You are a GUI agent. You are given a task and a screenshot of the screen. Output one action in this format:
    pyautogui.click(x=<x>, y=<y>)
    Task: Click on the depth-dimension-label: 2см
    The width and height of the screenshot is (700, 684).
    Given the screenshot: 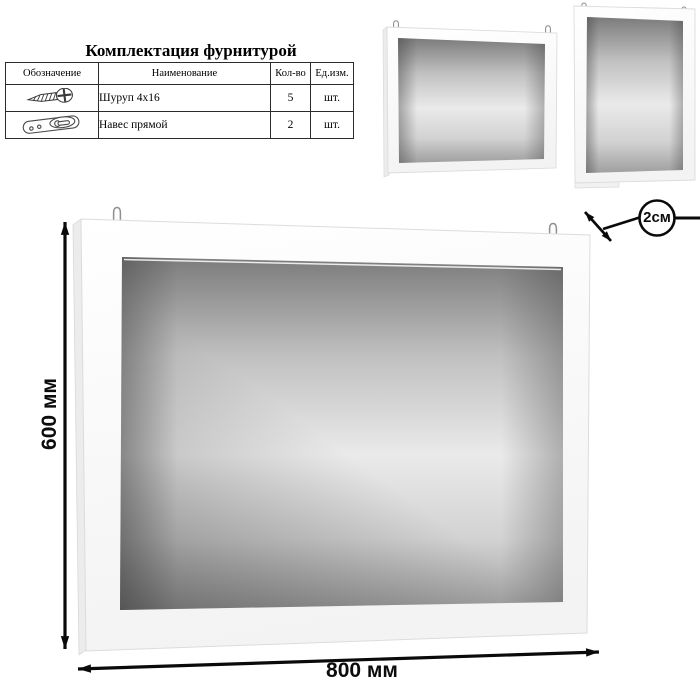 What is the action you would take?
    pyautogui.click(x=657, y=217)
    